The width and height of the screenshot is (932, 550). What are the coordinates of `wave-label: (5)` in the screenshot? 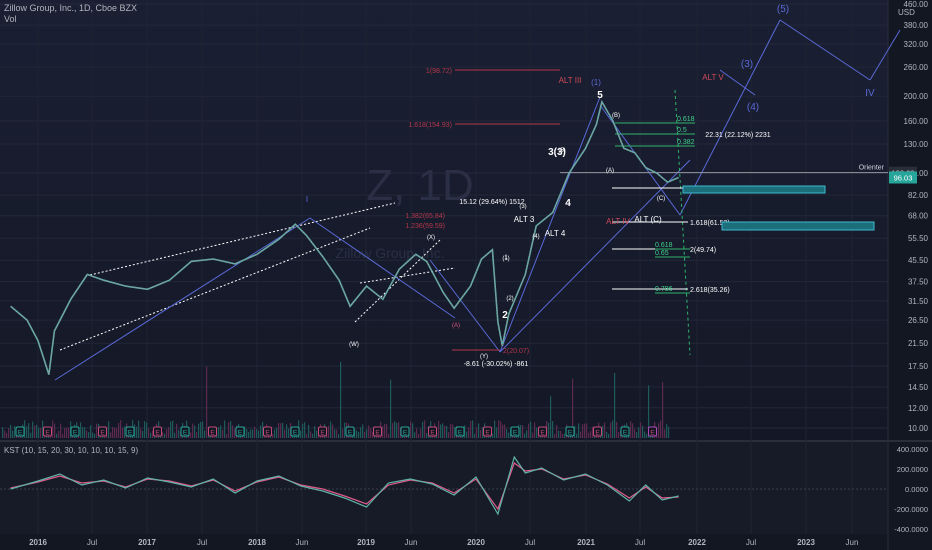 It's located at (561, 151).